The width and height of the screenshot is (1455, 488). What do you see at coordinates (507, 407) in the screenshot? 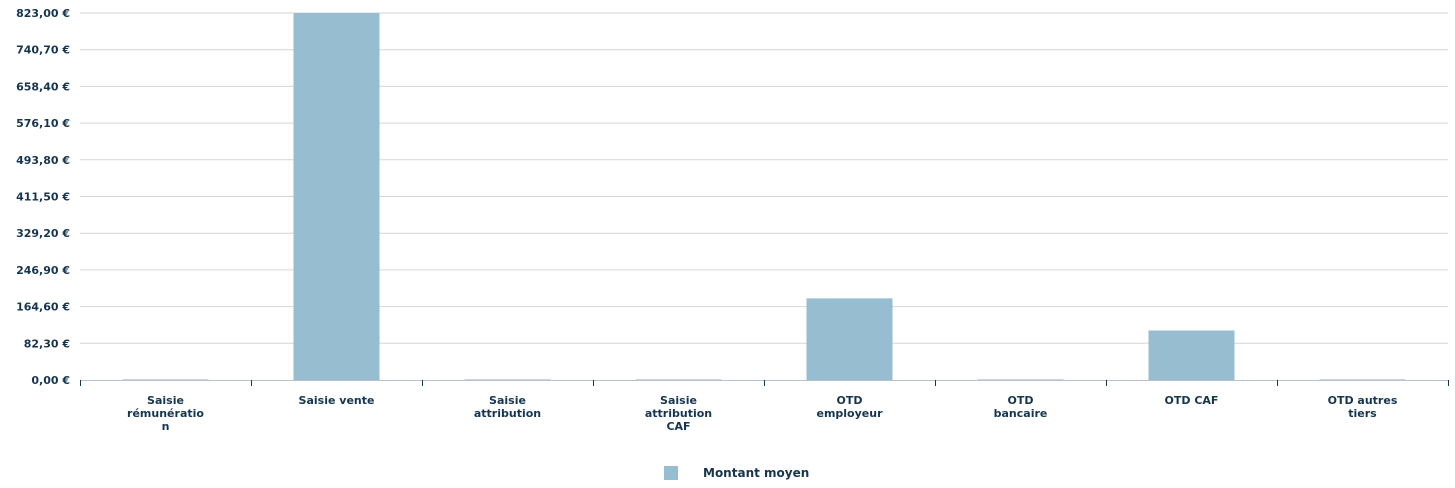
I see `x-category-label: Saisie attribution` at bounding box center [507, 407].